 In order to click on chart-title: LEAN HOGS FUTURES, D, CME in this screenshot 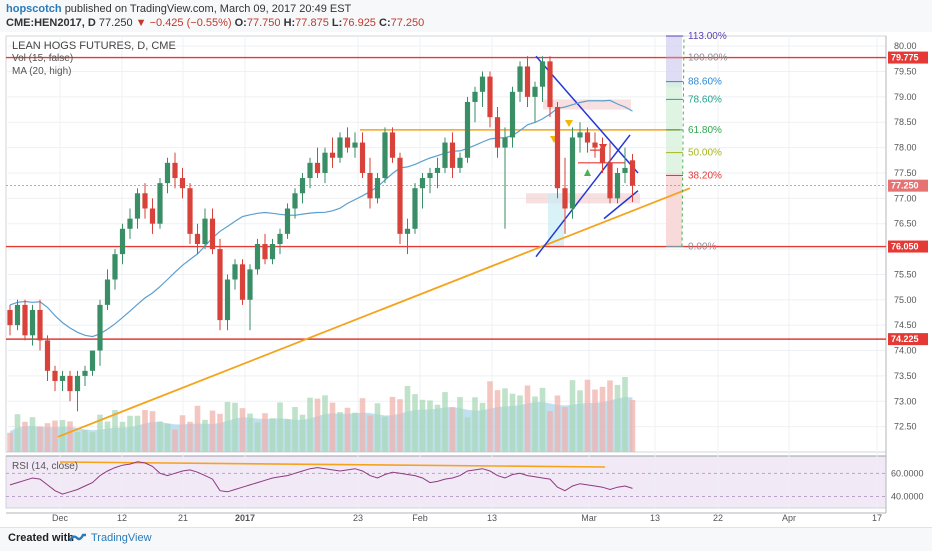, I will do `click(94, 46)`.